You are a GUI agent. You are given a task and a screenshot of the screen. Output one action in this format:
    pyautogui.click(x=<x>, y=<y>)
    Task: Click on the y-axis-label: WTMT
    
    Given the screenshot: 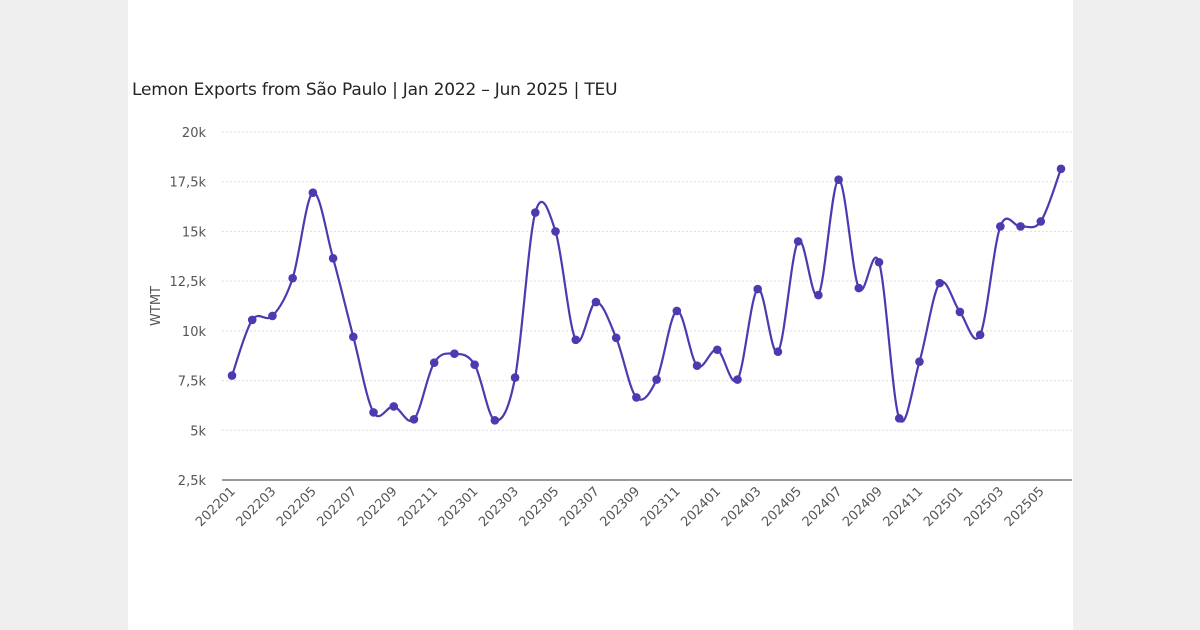 What is the action you would take?
    pyautogui.click(x=156, y=306)
    